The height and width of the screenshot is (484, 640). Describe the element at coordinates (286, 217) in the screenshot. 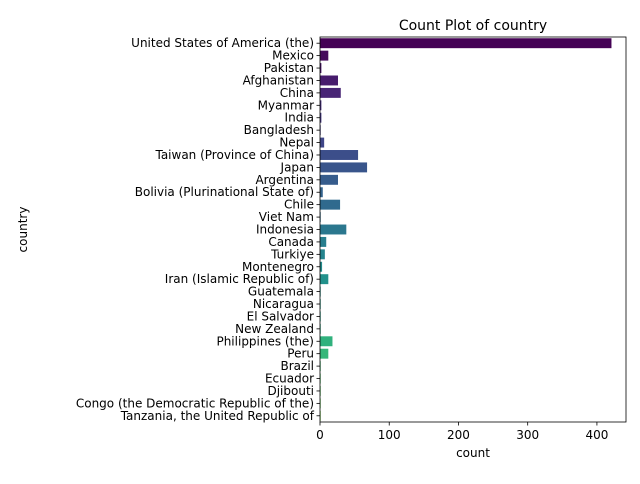

I see `y-tick-label: Viet Nam` at that location.